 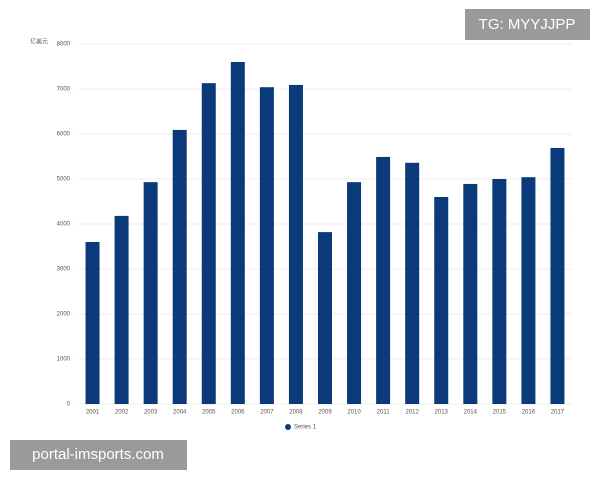 I want to click on x-tick-label: 2003, so click(x=151, y=413).